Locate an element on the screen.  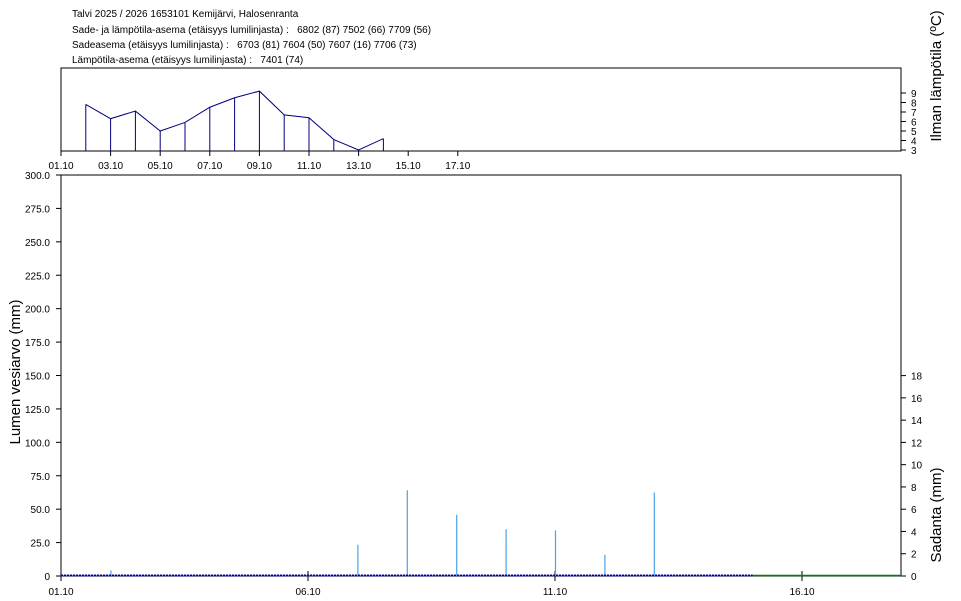
precip-y-tick-label: 12 is located at coordinates (917, 443).